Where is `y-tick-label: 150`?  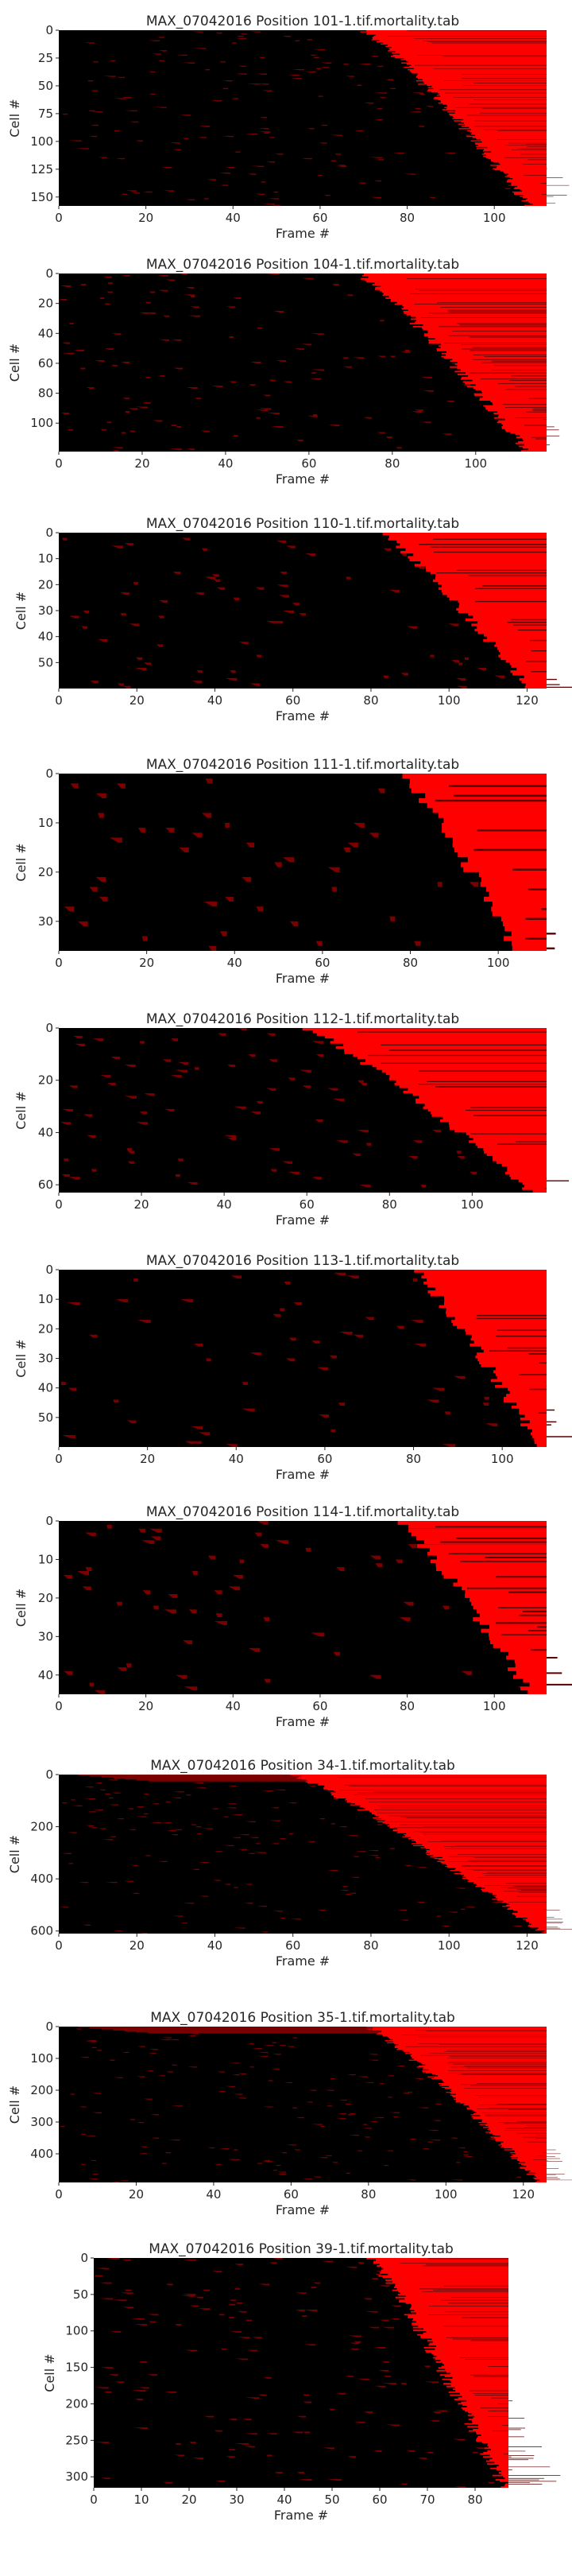 y-tick-label: 150 is located at coordinates (76, 2368).